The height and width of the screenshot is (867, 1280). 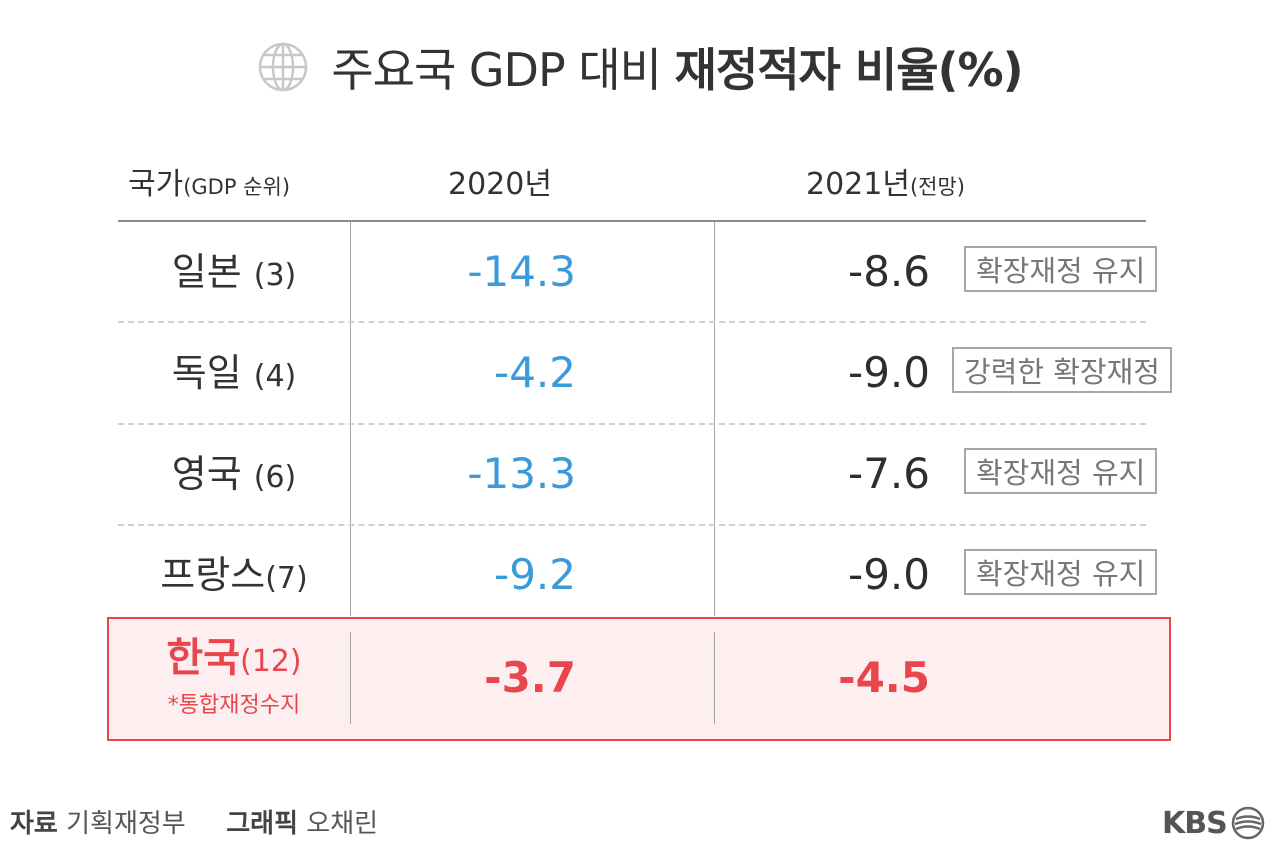 I want to click on value-2020: -14.3, so click(x=521, y=271).